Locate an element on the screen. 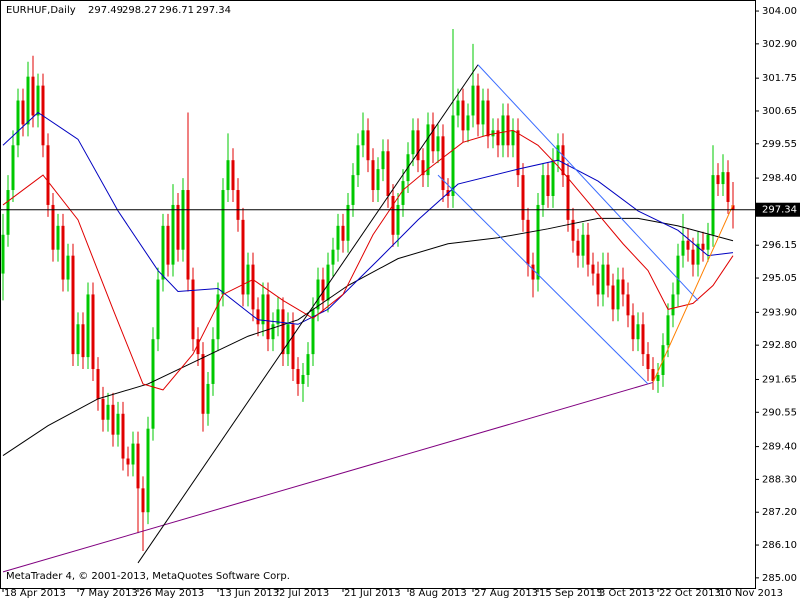  ohlc-open: 297.49 is located at coordinates (105, 10).